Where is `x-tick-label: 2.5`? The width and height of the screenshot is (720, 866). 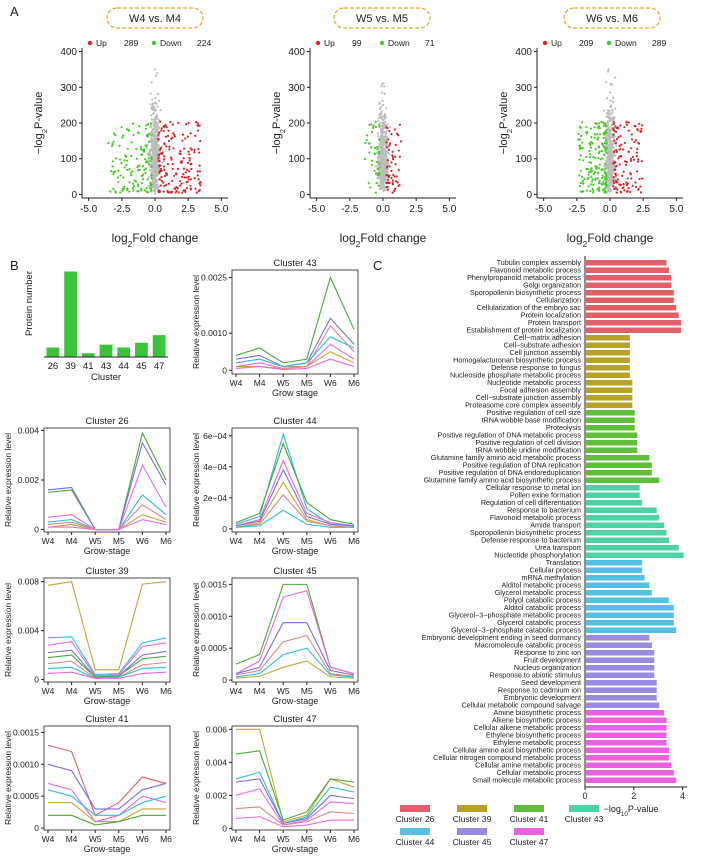
x-tick-label: 2.5 is located at coordinates (416, 209).